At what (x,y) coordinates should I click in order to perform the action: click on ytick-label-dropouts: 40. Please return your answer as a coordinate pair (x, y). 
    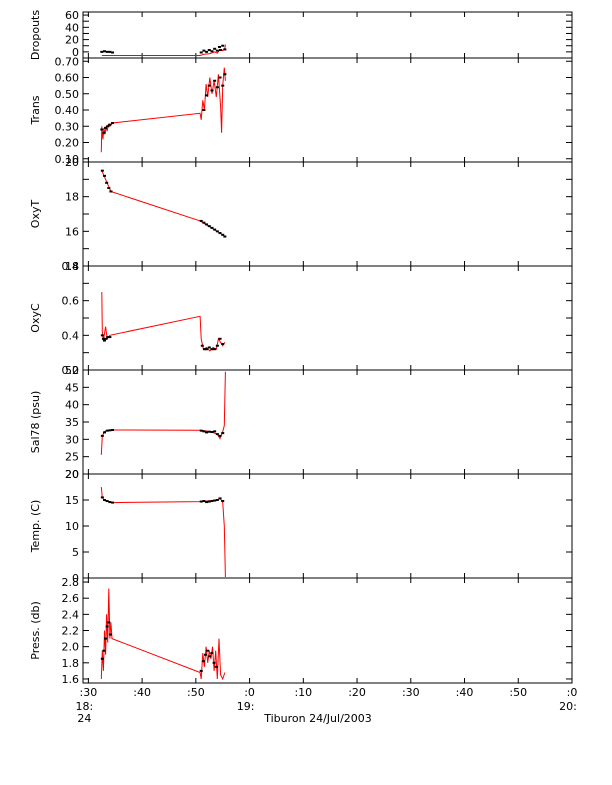
    Looking at the image, I should click on (72, 27).